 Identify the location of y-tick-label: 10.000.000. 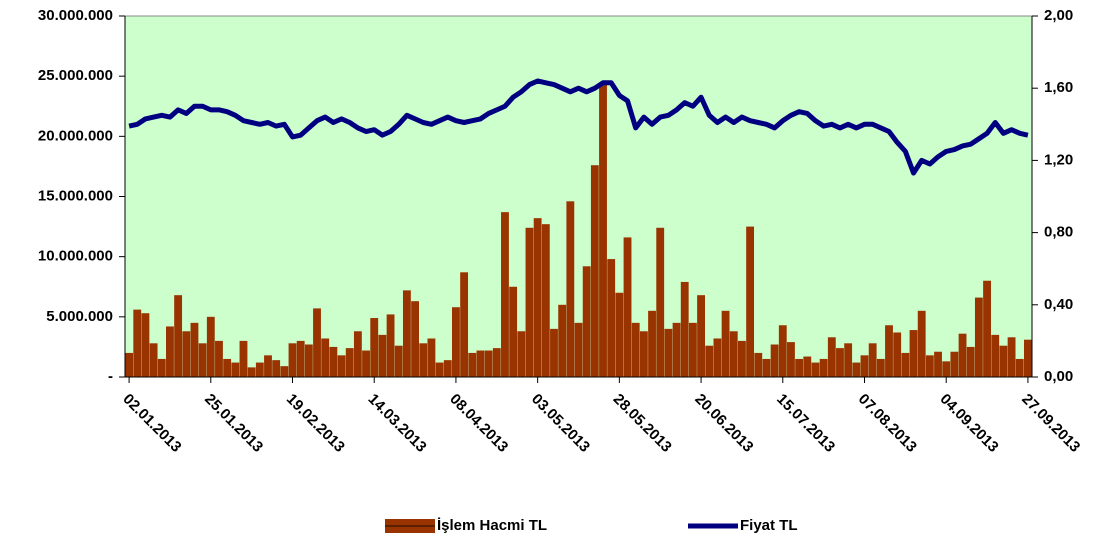
(75, 256).